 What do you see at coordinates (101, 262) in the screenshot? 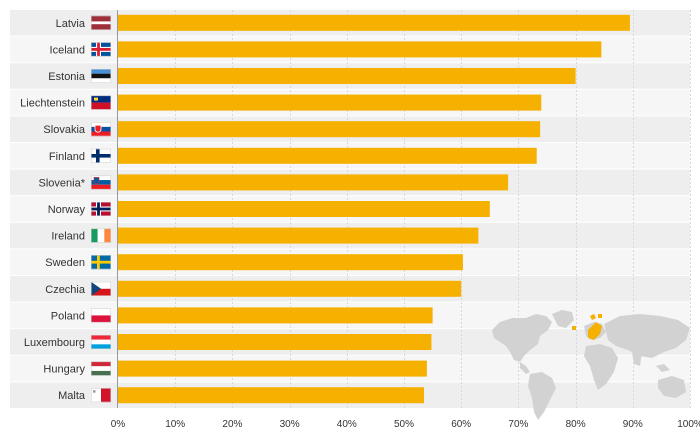
I see `flag-se-icon` at bounding box center [101, 262].